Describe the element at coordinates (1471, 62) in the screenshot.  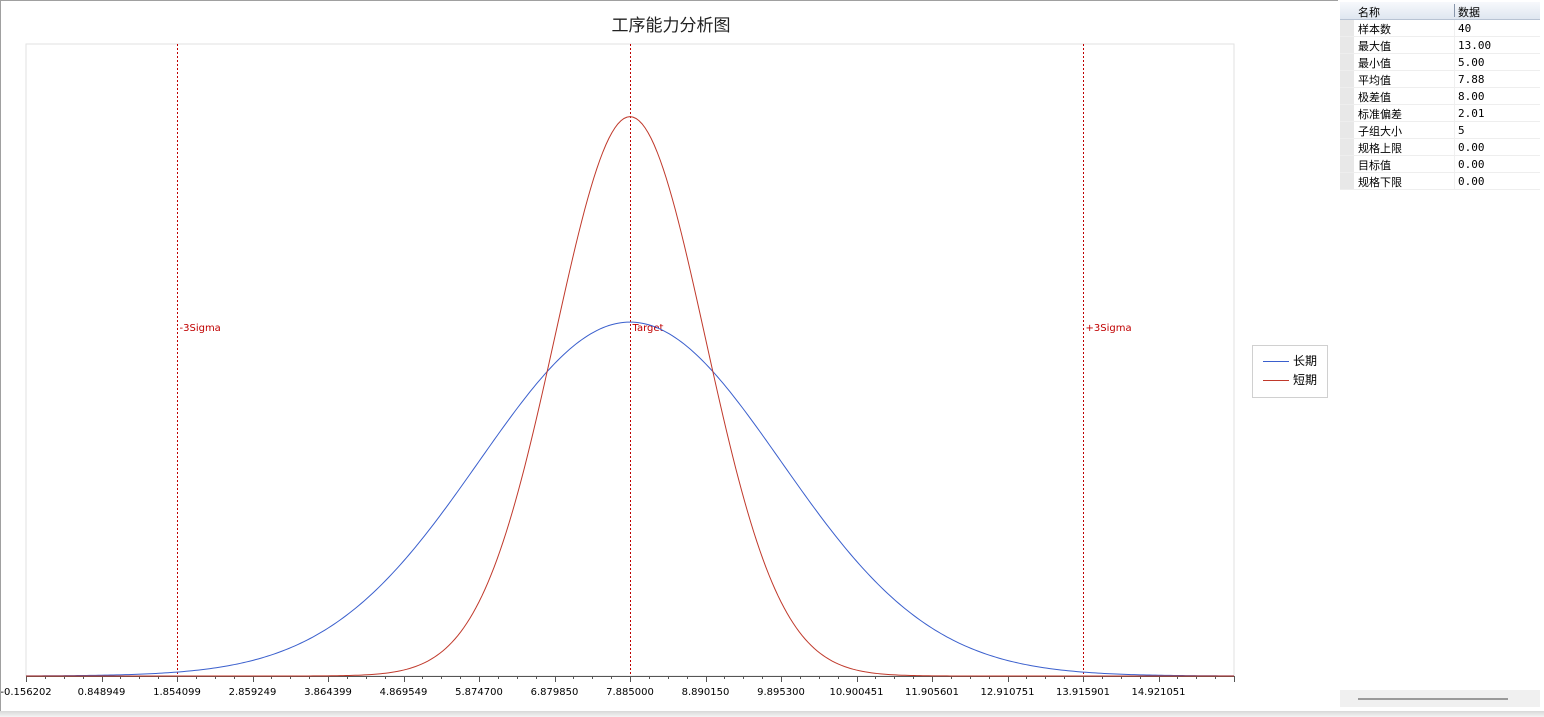
I see `stat-value: 5.00` at that location.